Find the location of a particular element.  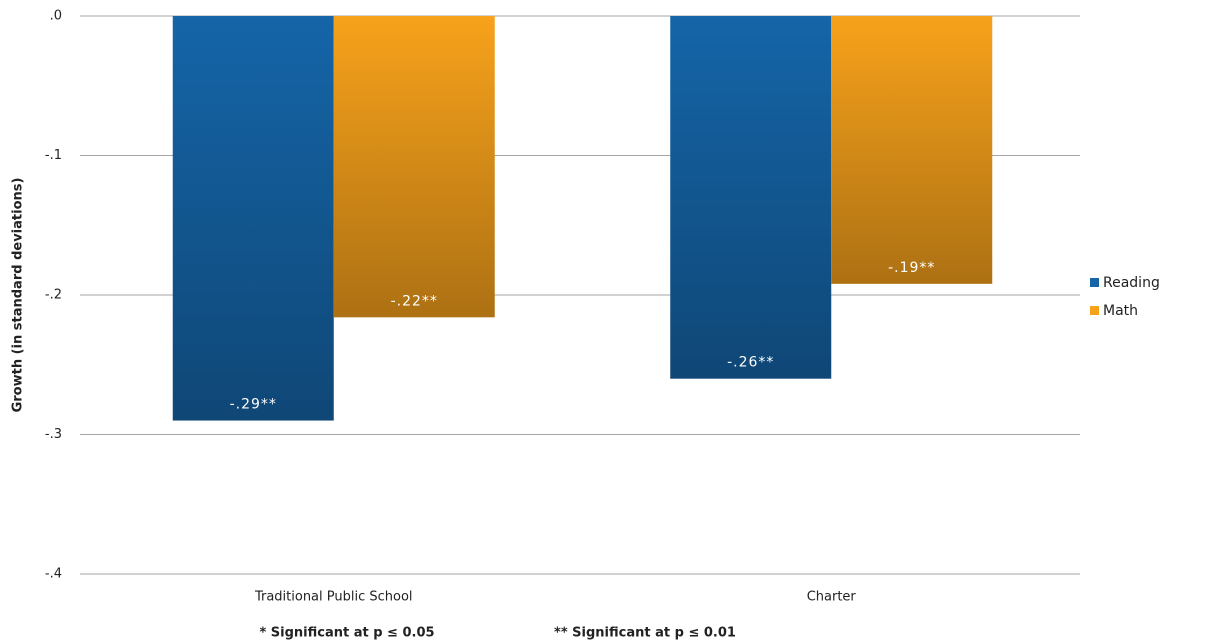

y-tick-label: -.1 is located at coordinates (53, 155).